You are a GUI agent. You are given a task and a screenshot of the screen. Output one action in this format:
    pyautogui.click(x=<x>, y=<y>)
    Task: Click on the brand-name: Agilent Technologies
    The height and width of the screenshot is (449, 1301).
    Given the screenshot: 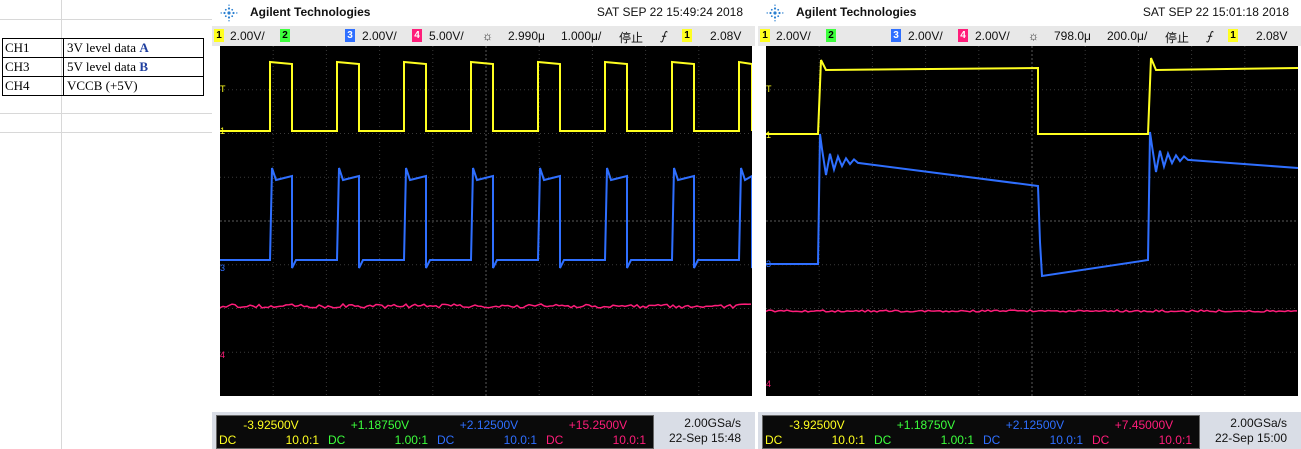 What is the action you would take?
    pyautogui.click(x=310, y=12)
    